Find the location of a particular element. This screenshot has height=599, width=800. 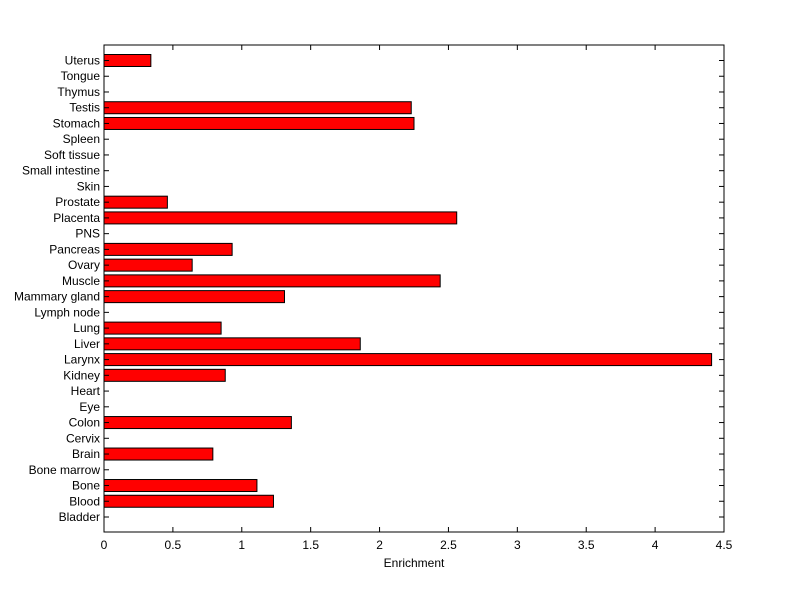

bar-bone is located at coordinates (180, 486).